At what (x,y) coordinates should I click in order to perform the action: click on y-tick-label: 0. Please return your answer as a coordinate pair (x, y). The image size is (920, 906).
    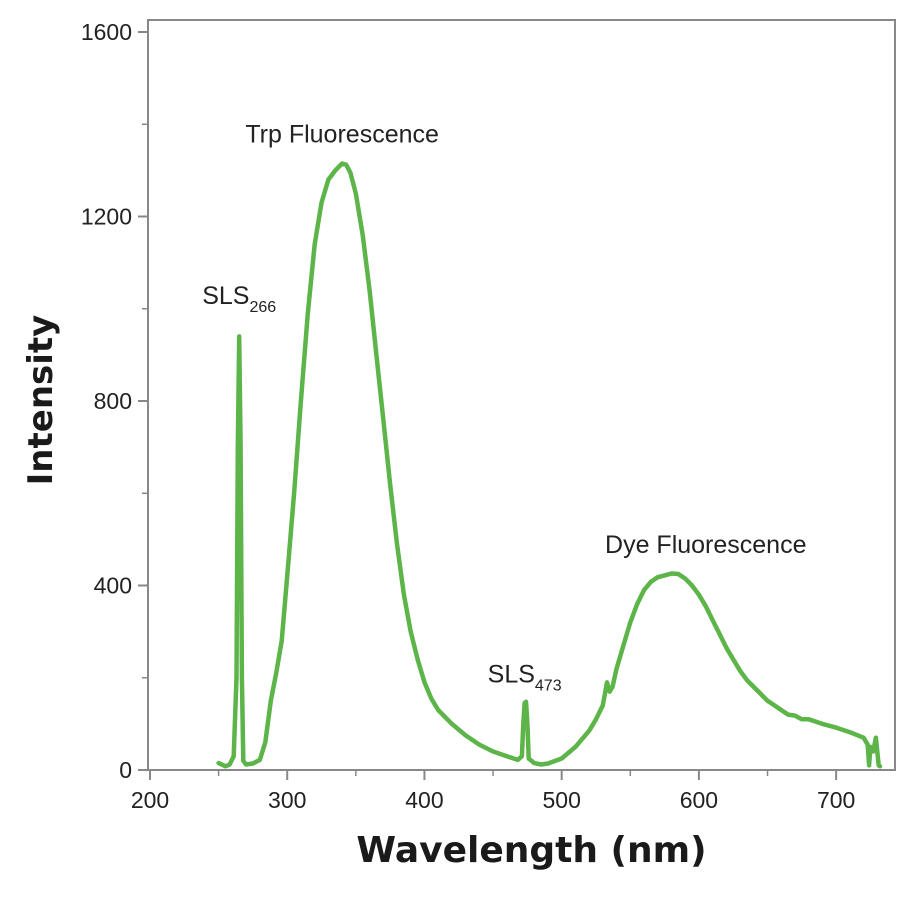
    Looking at the image, I should click on (125, 770).